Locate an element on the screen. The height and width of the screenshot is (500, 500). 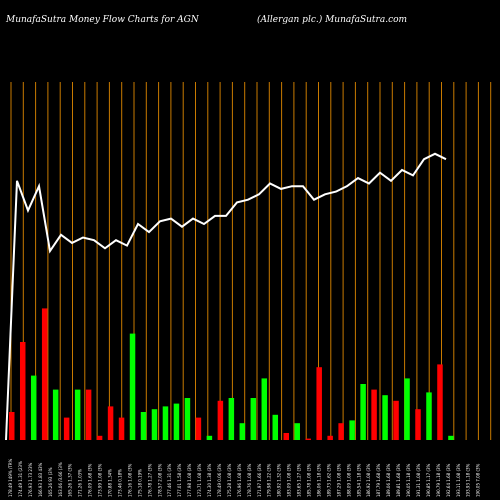
x-tick-label: 163.06 /3.66 (3% is located at coordinates (60, 479).